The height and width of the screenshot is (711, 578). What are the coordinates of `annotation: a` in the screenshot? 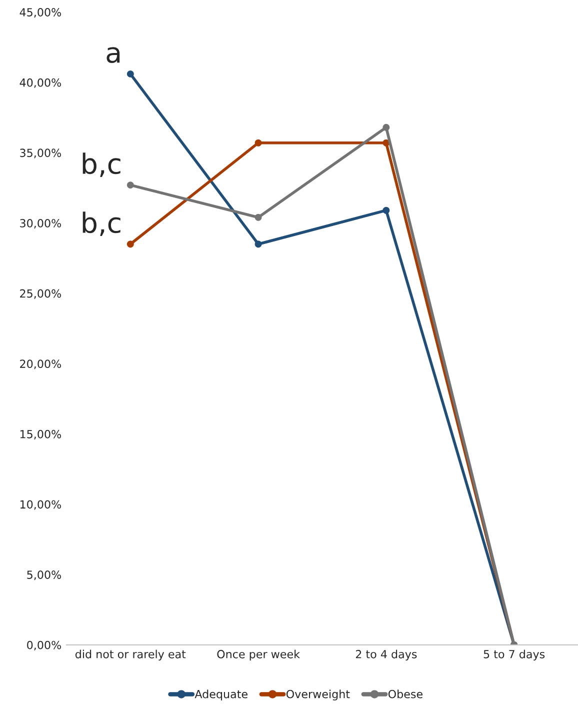 It's located at (113, 55).